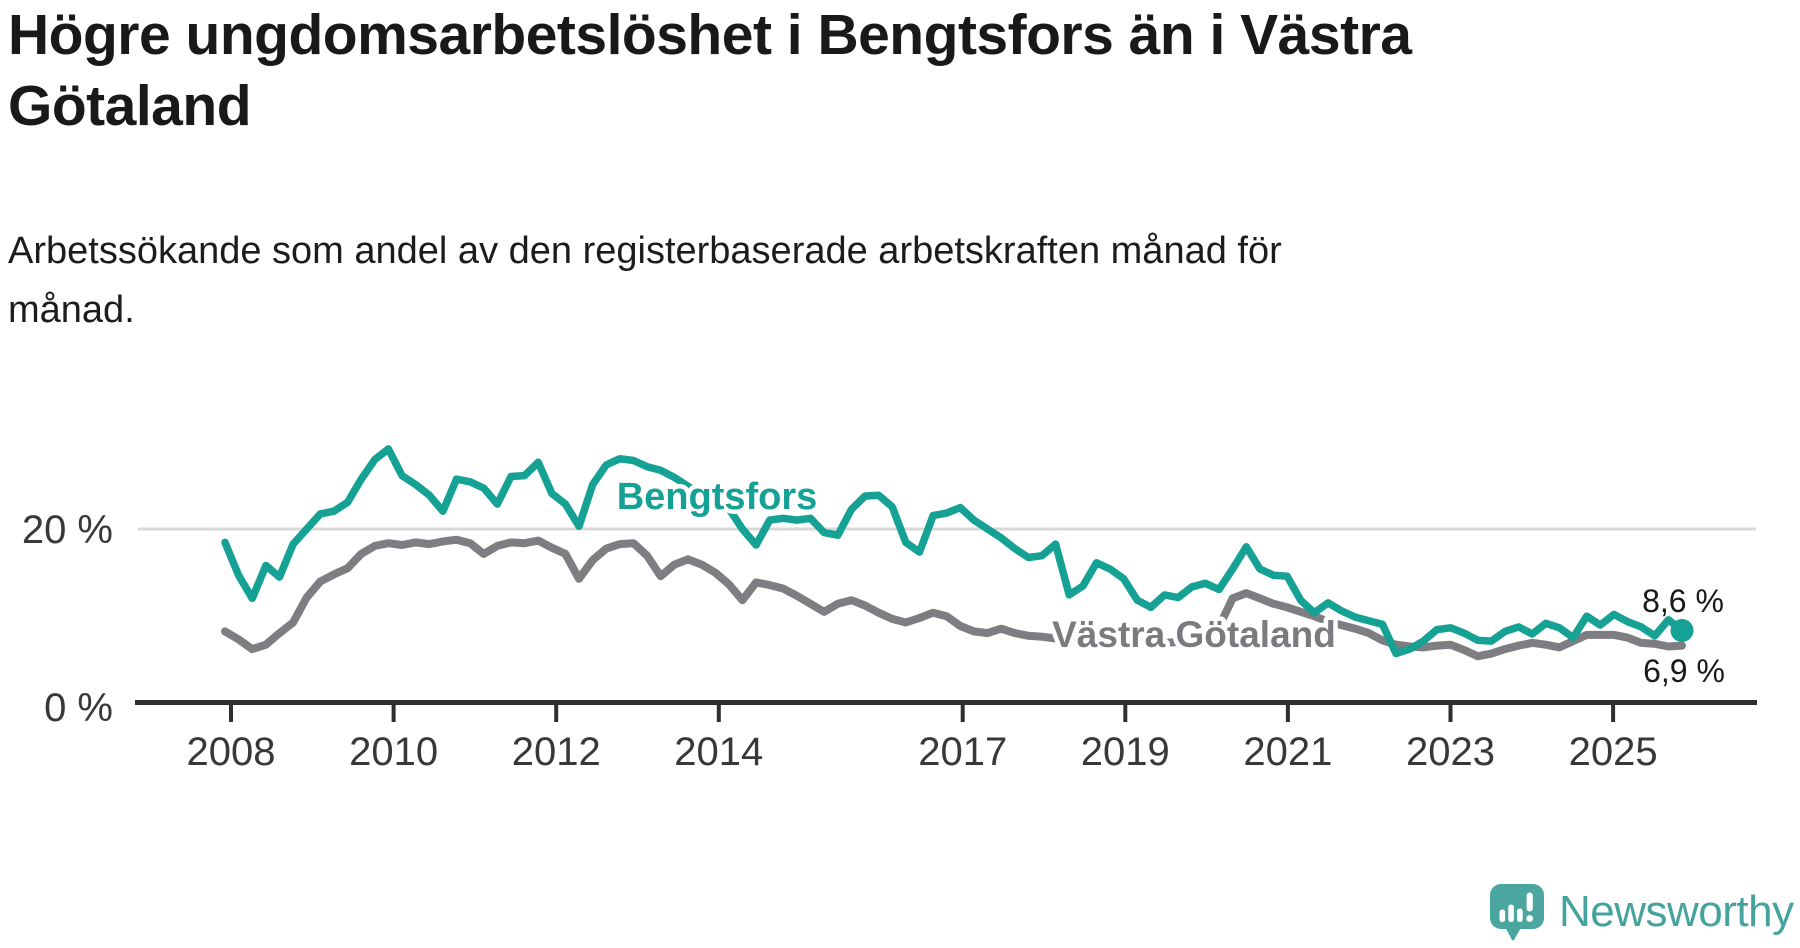 The image size is (1800, 948). Describe the element at coordinates (231, 752) in the screenshot. I see `x-axis-label-2008: 2008` at that location.